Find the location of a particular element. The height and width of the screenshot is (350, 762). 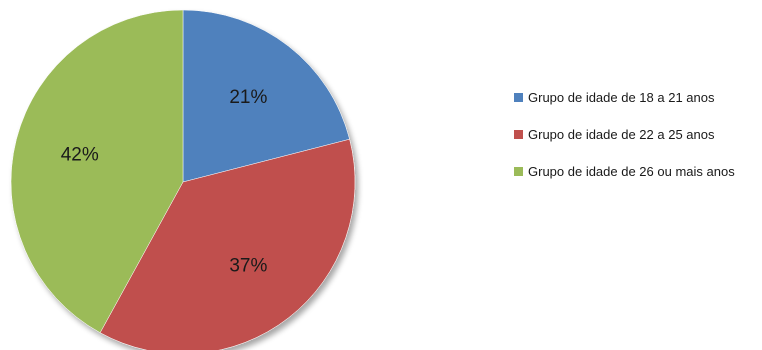

legend-item-26-plus: Grupo de idade de 26 ou mais anos is located at coordinates (637, 171).